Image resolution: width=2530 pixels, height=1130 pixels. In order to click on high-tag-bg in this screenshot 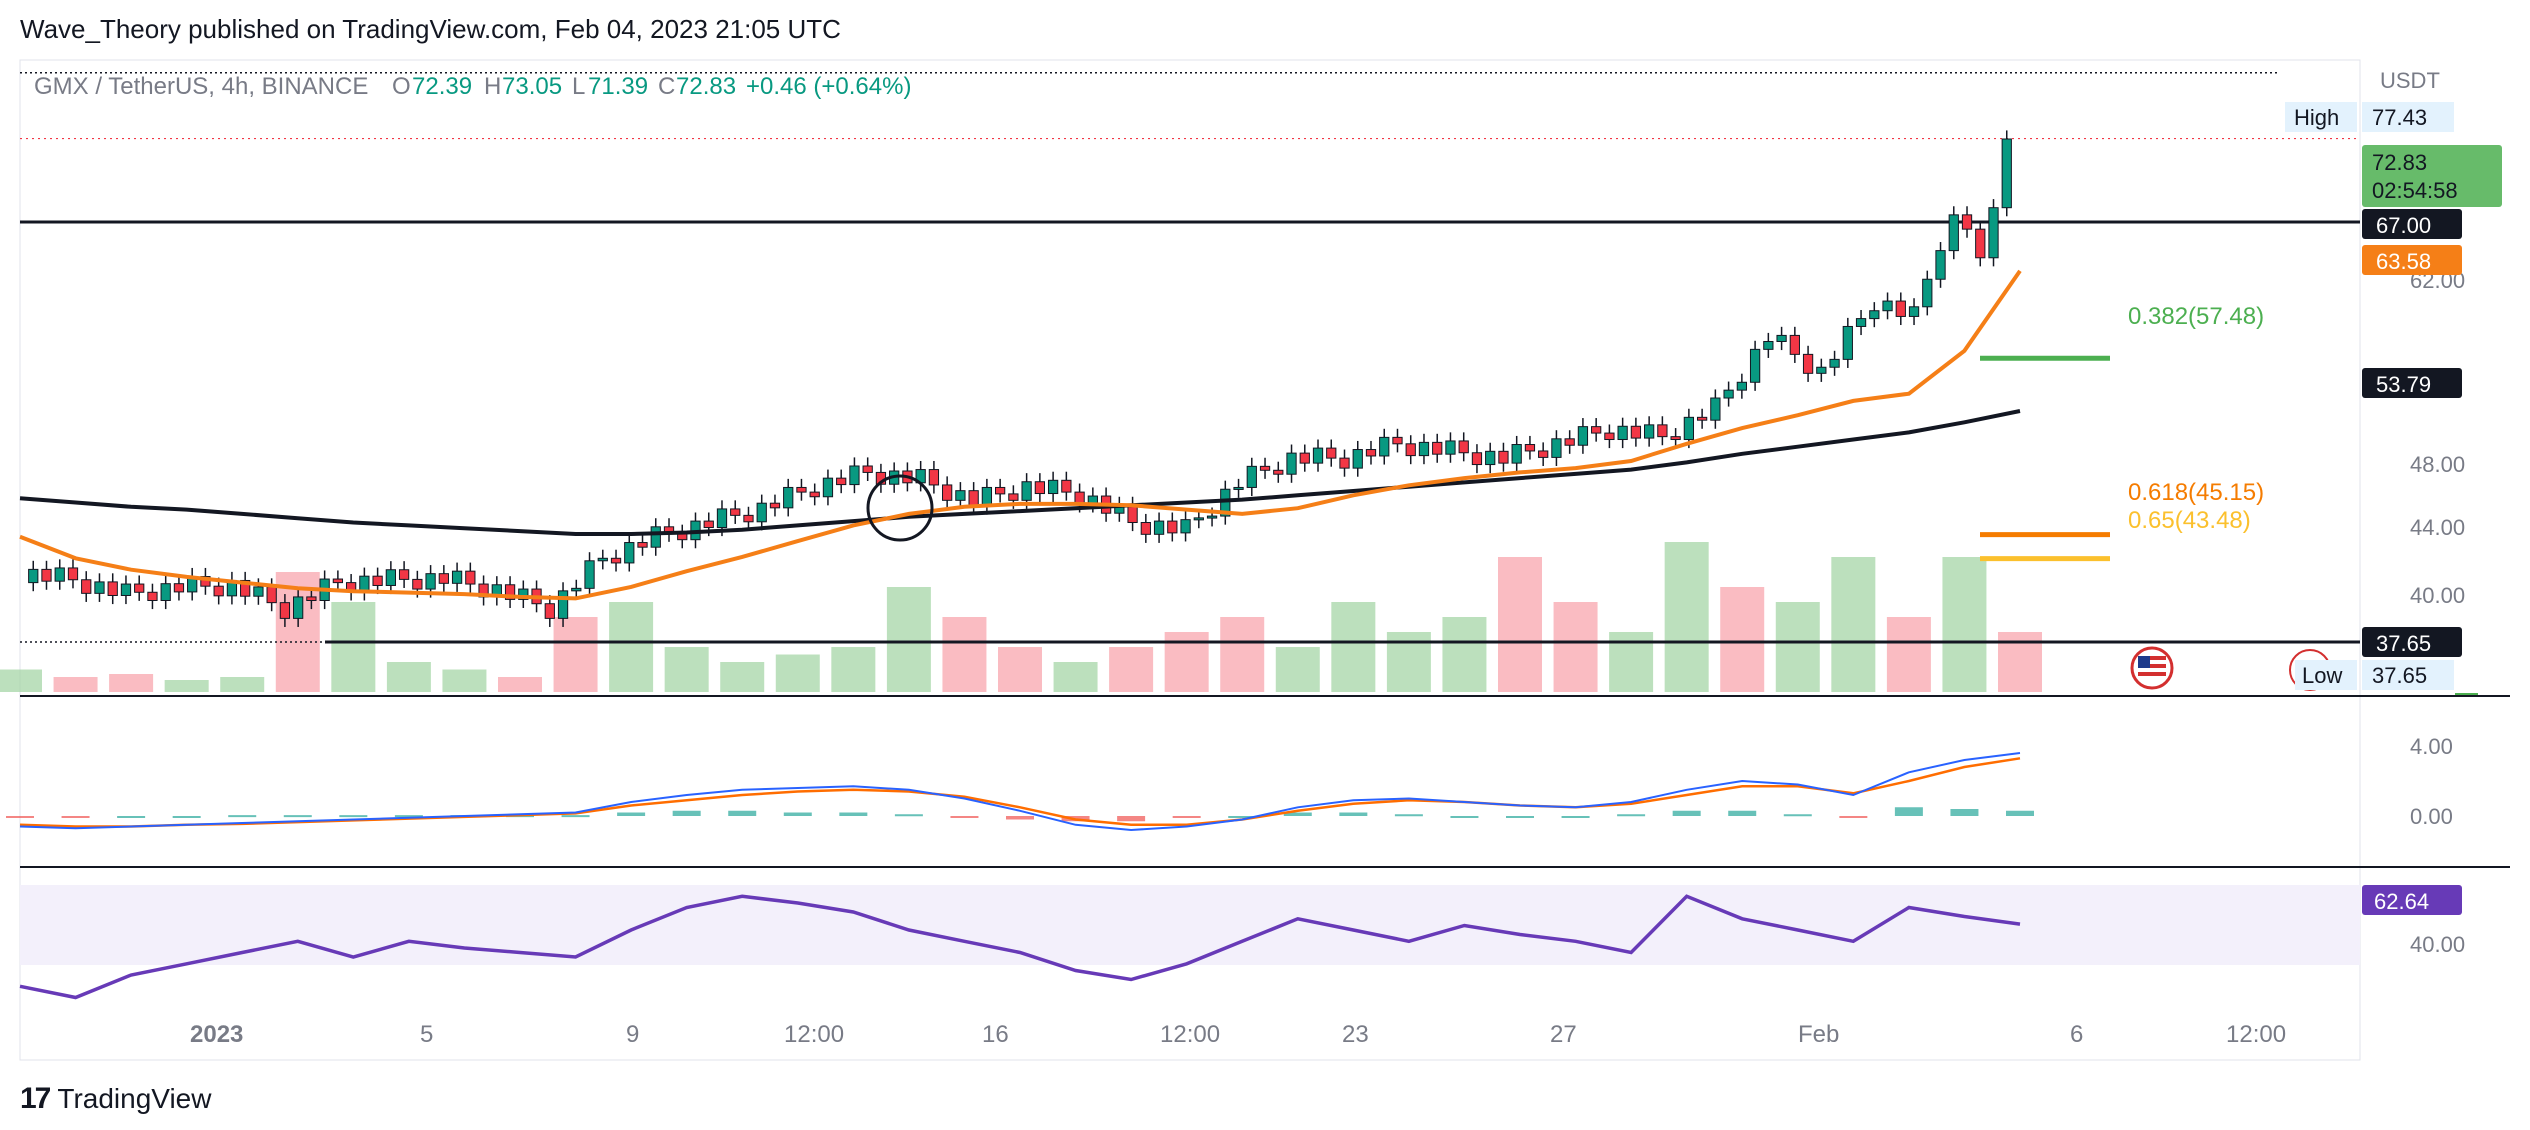, I will do `click(2321, 117)`.